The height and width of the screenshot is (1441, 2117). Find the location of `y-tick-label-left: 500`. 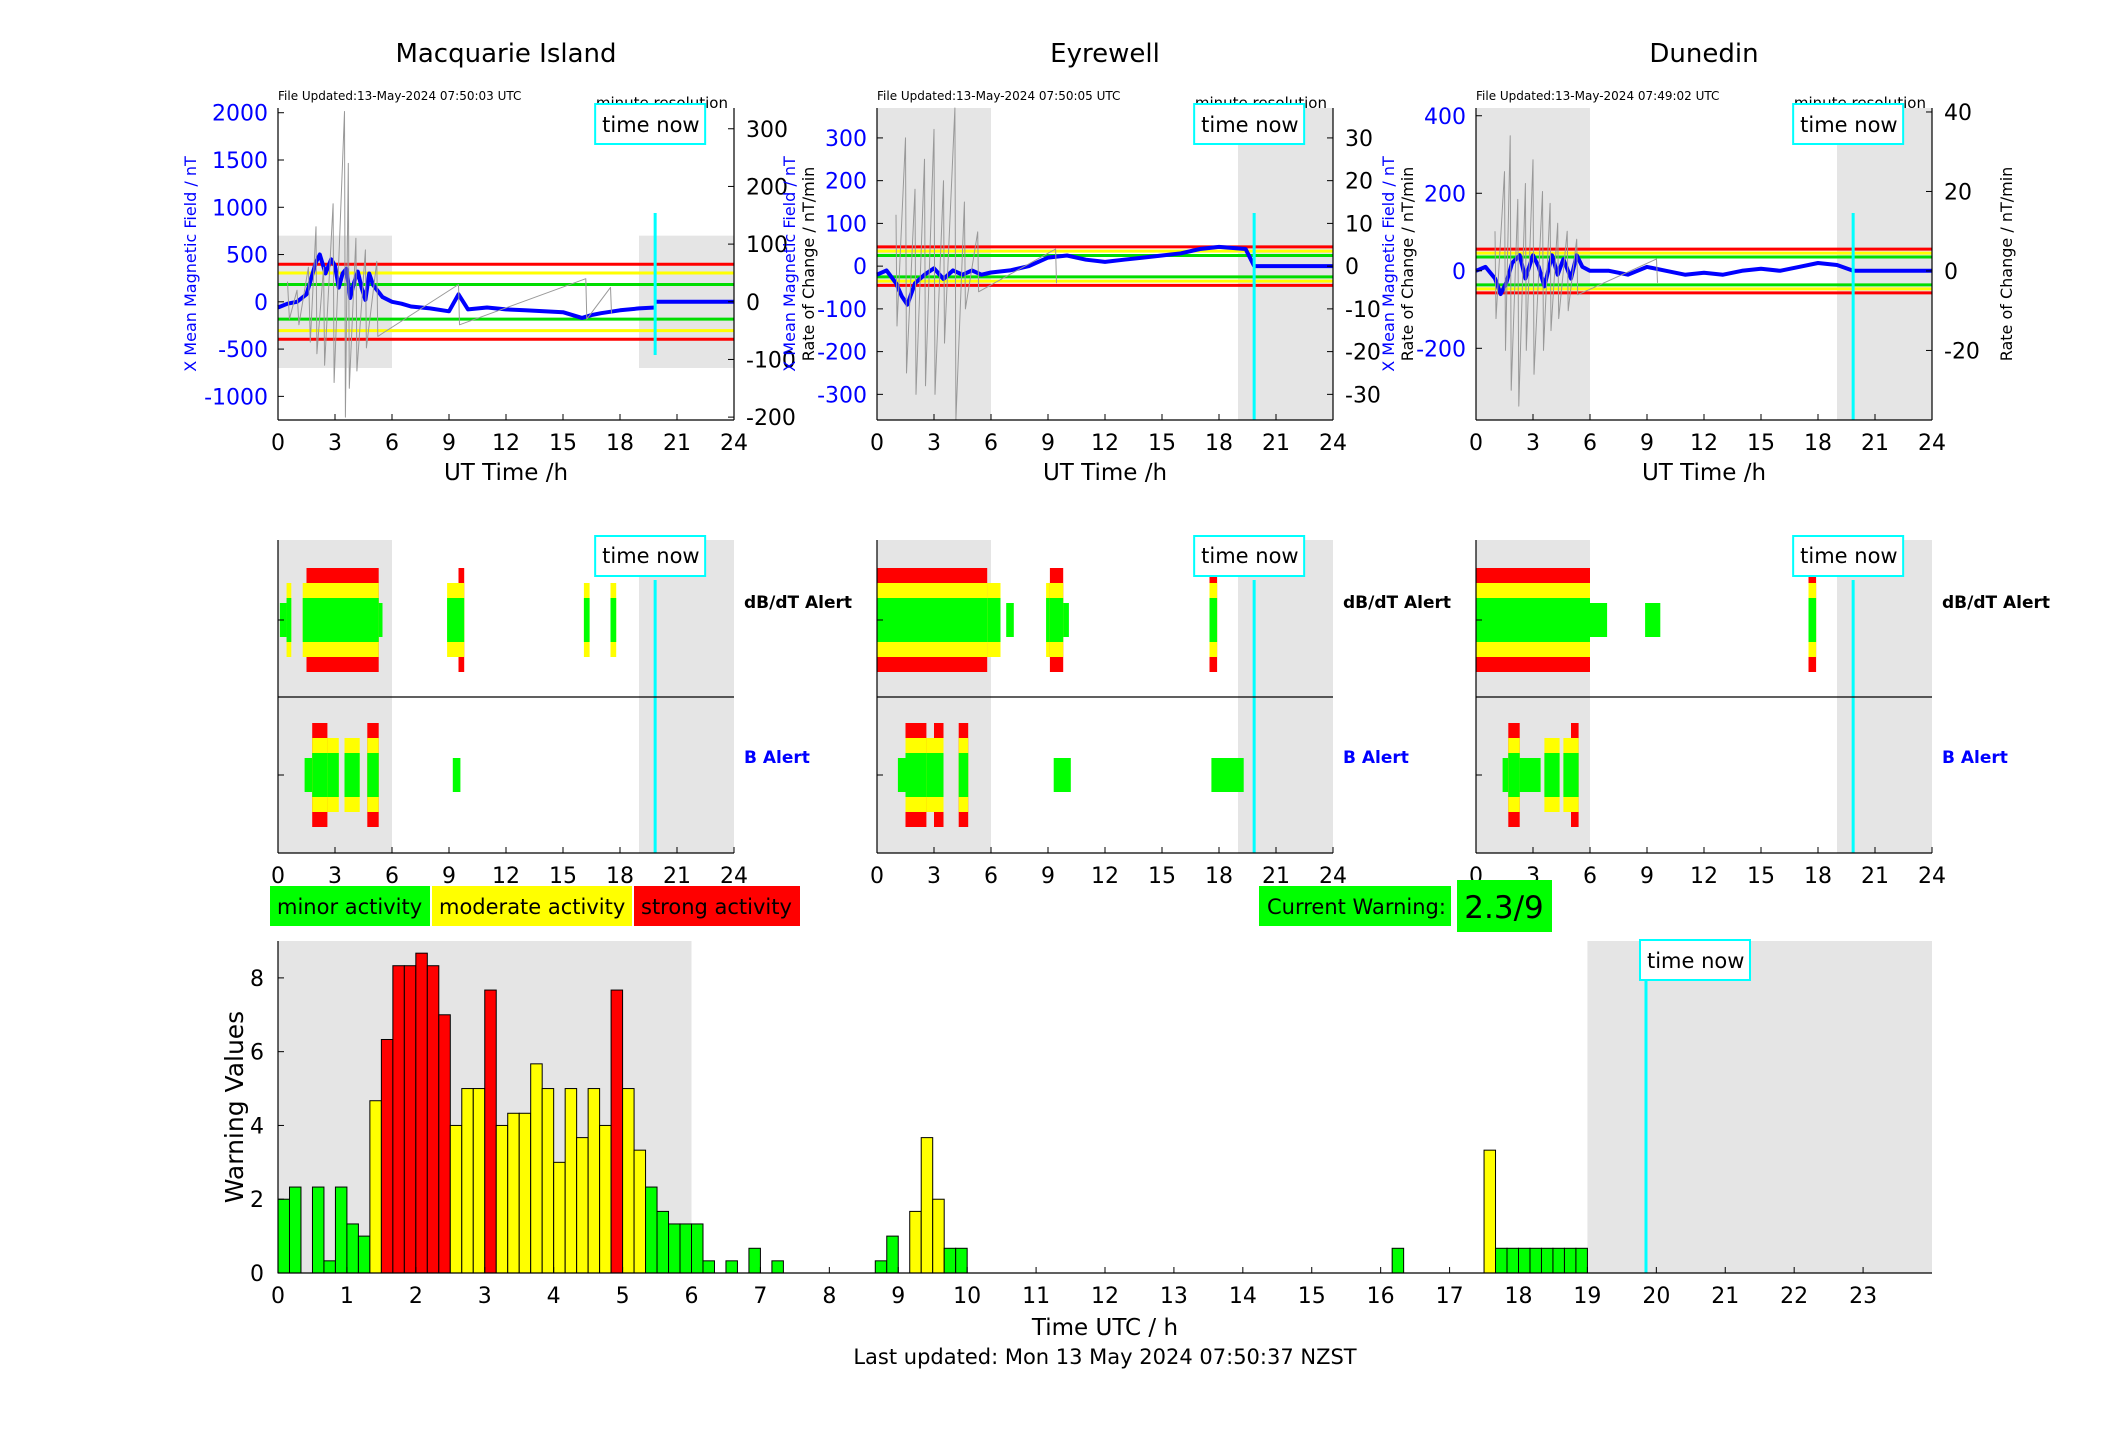

y-tick-label-left: 500 is located at coordinates (247, 256).